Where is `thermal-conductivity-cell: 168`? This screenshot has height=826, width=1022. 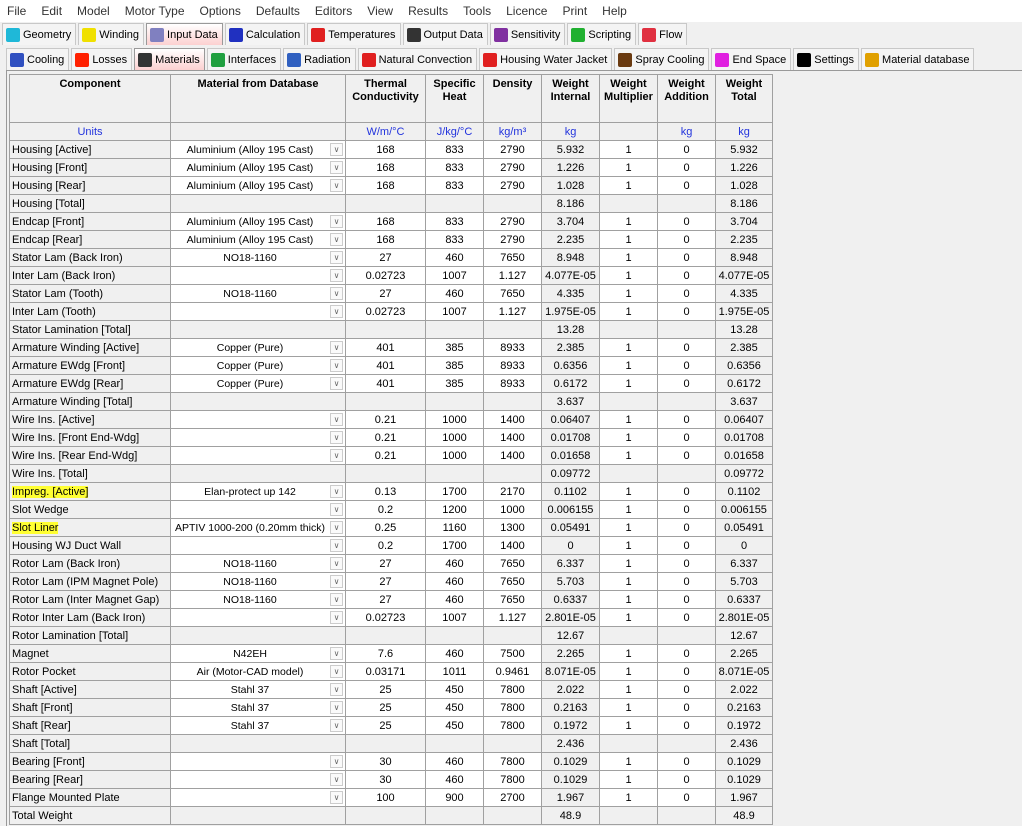
thermal-conductivity-cell: 168 is located at coordinates (385, 239).